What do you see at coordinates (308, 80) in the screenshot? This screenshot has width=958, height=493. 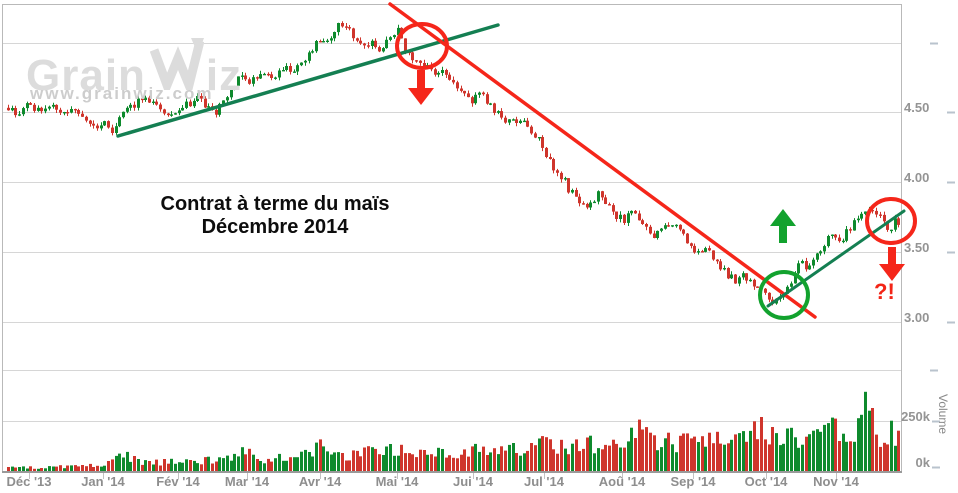 I see `rising-support-trendline` at bounding box center [308, 80].